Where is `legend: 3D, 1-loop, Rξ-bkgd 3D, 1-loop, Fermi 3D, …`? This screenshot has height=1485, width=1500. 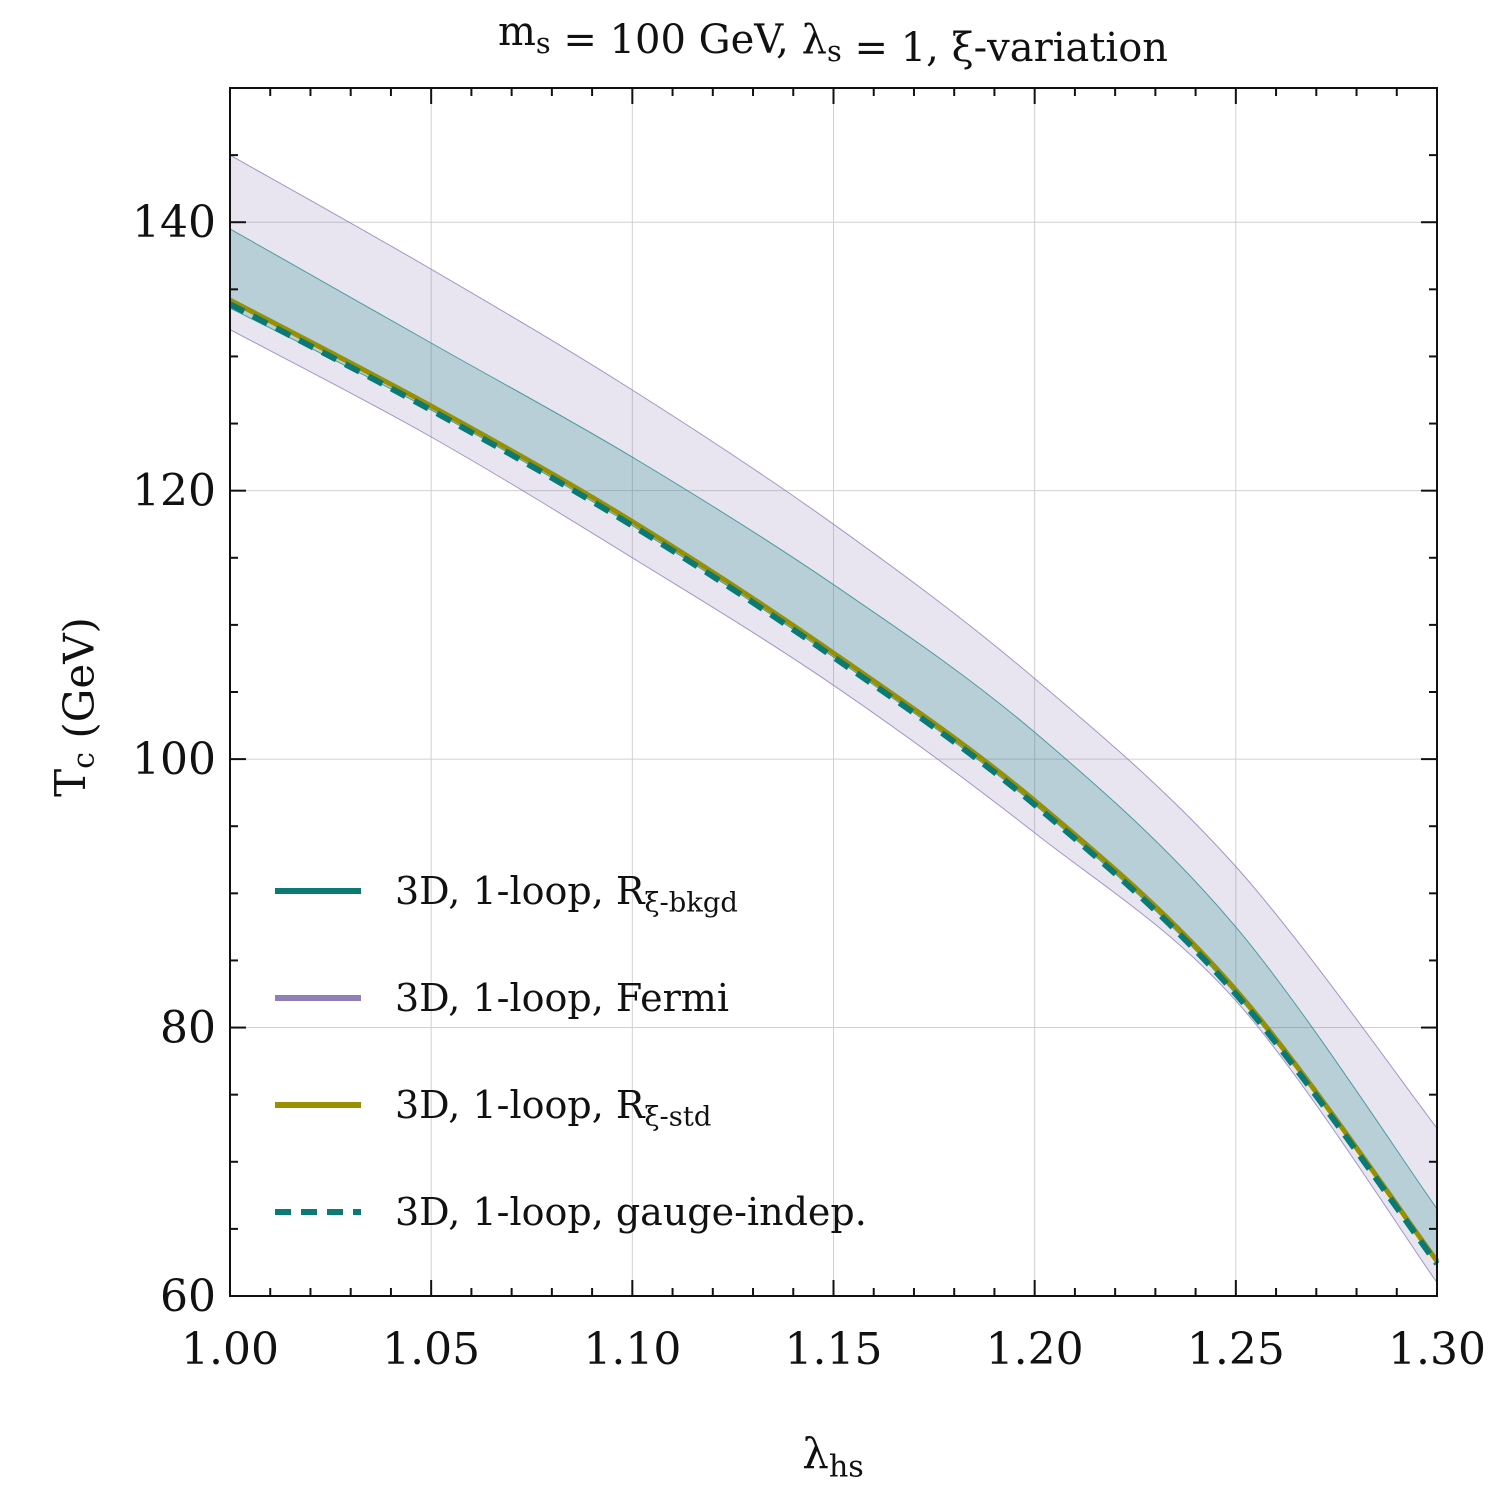
legend: 3D, 1-loop, Rξ-bkgd 3D, 1-loop, Fermi 3D, … is located at coordinates (571, 1051).